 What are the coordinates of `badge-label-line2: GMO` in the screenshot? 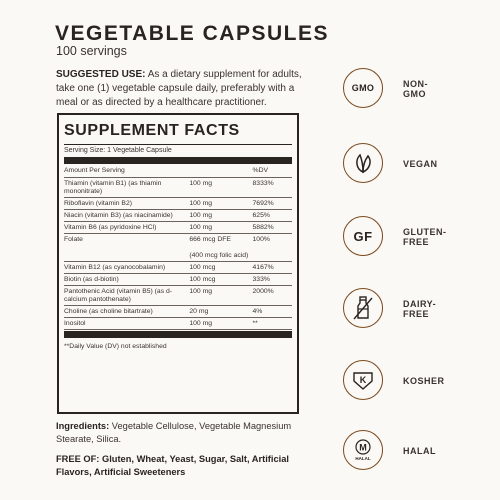 It's located at (414, 94).